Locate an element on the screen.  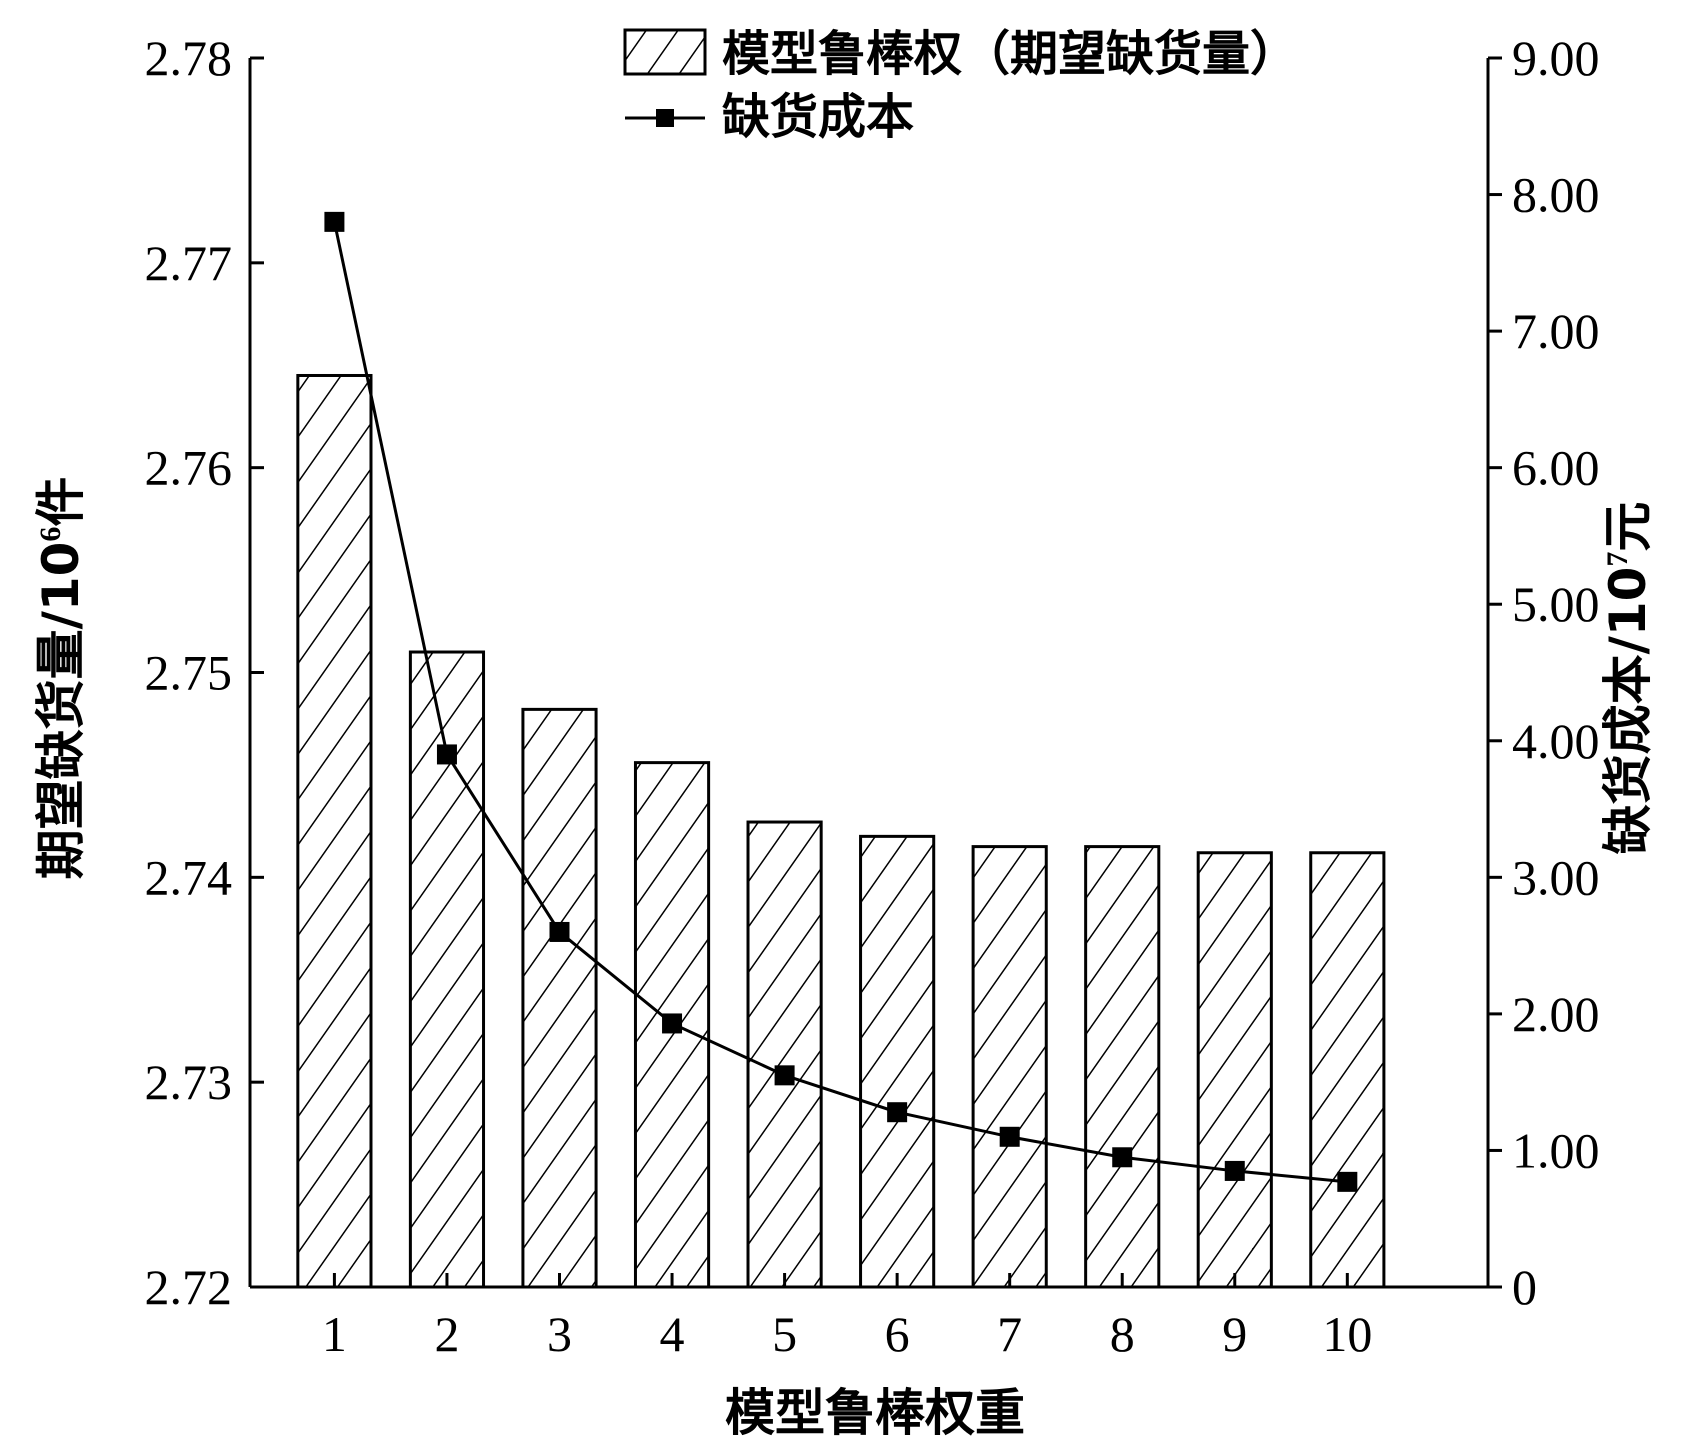
x-tick-label: 8 is located at coordinates (1122, 1334).